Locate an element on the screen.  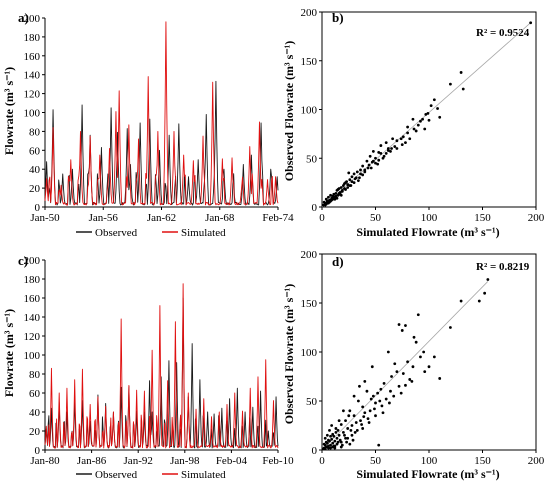
c-y-tick-label: 20 is located at coordinates (35, 432).